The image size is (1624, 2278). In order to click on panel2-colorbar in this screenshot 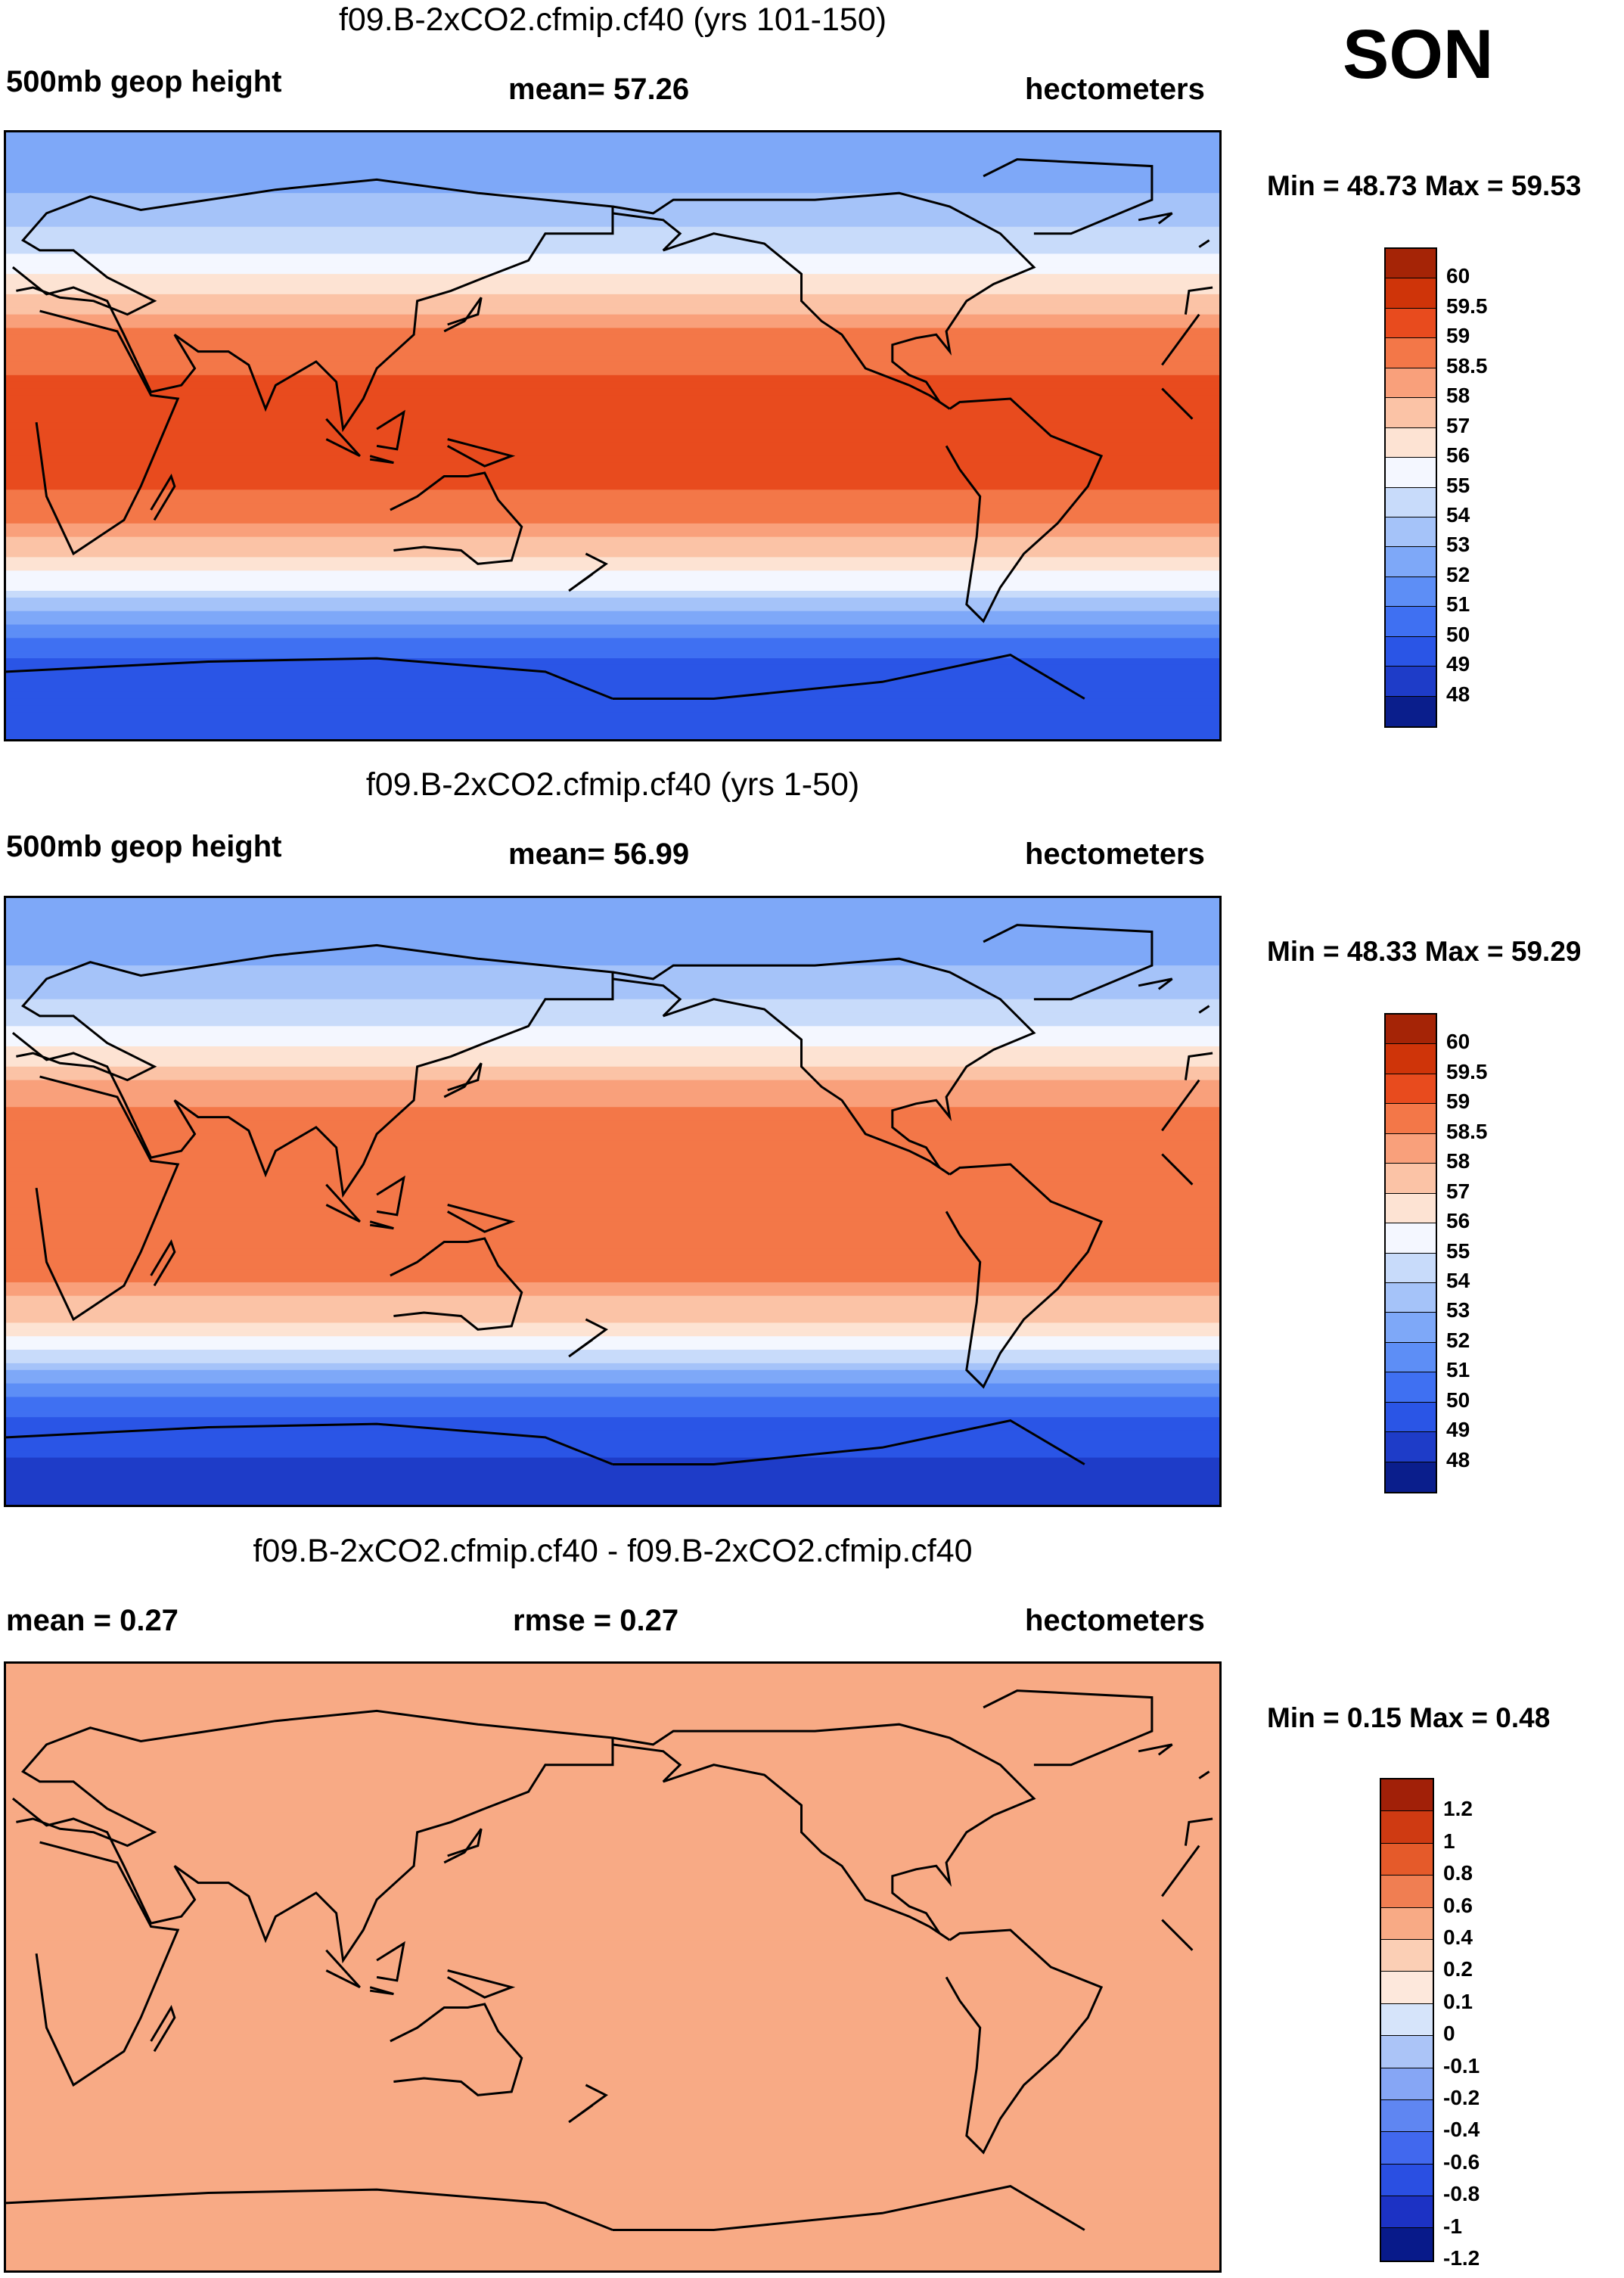, I will do `click(1410, 1253)`.